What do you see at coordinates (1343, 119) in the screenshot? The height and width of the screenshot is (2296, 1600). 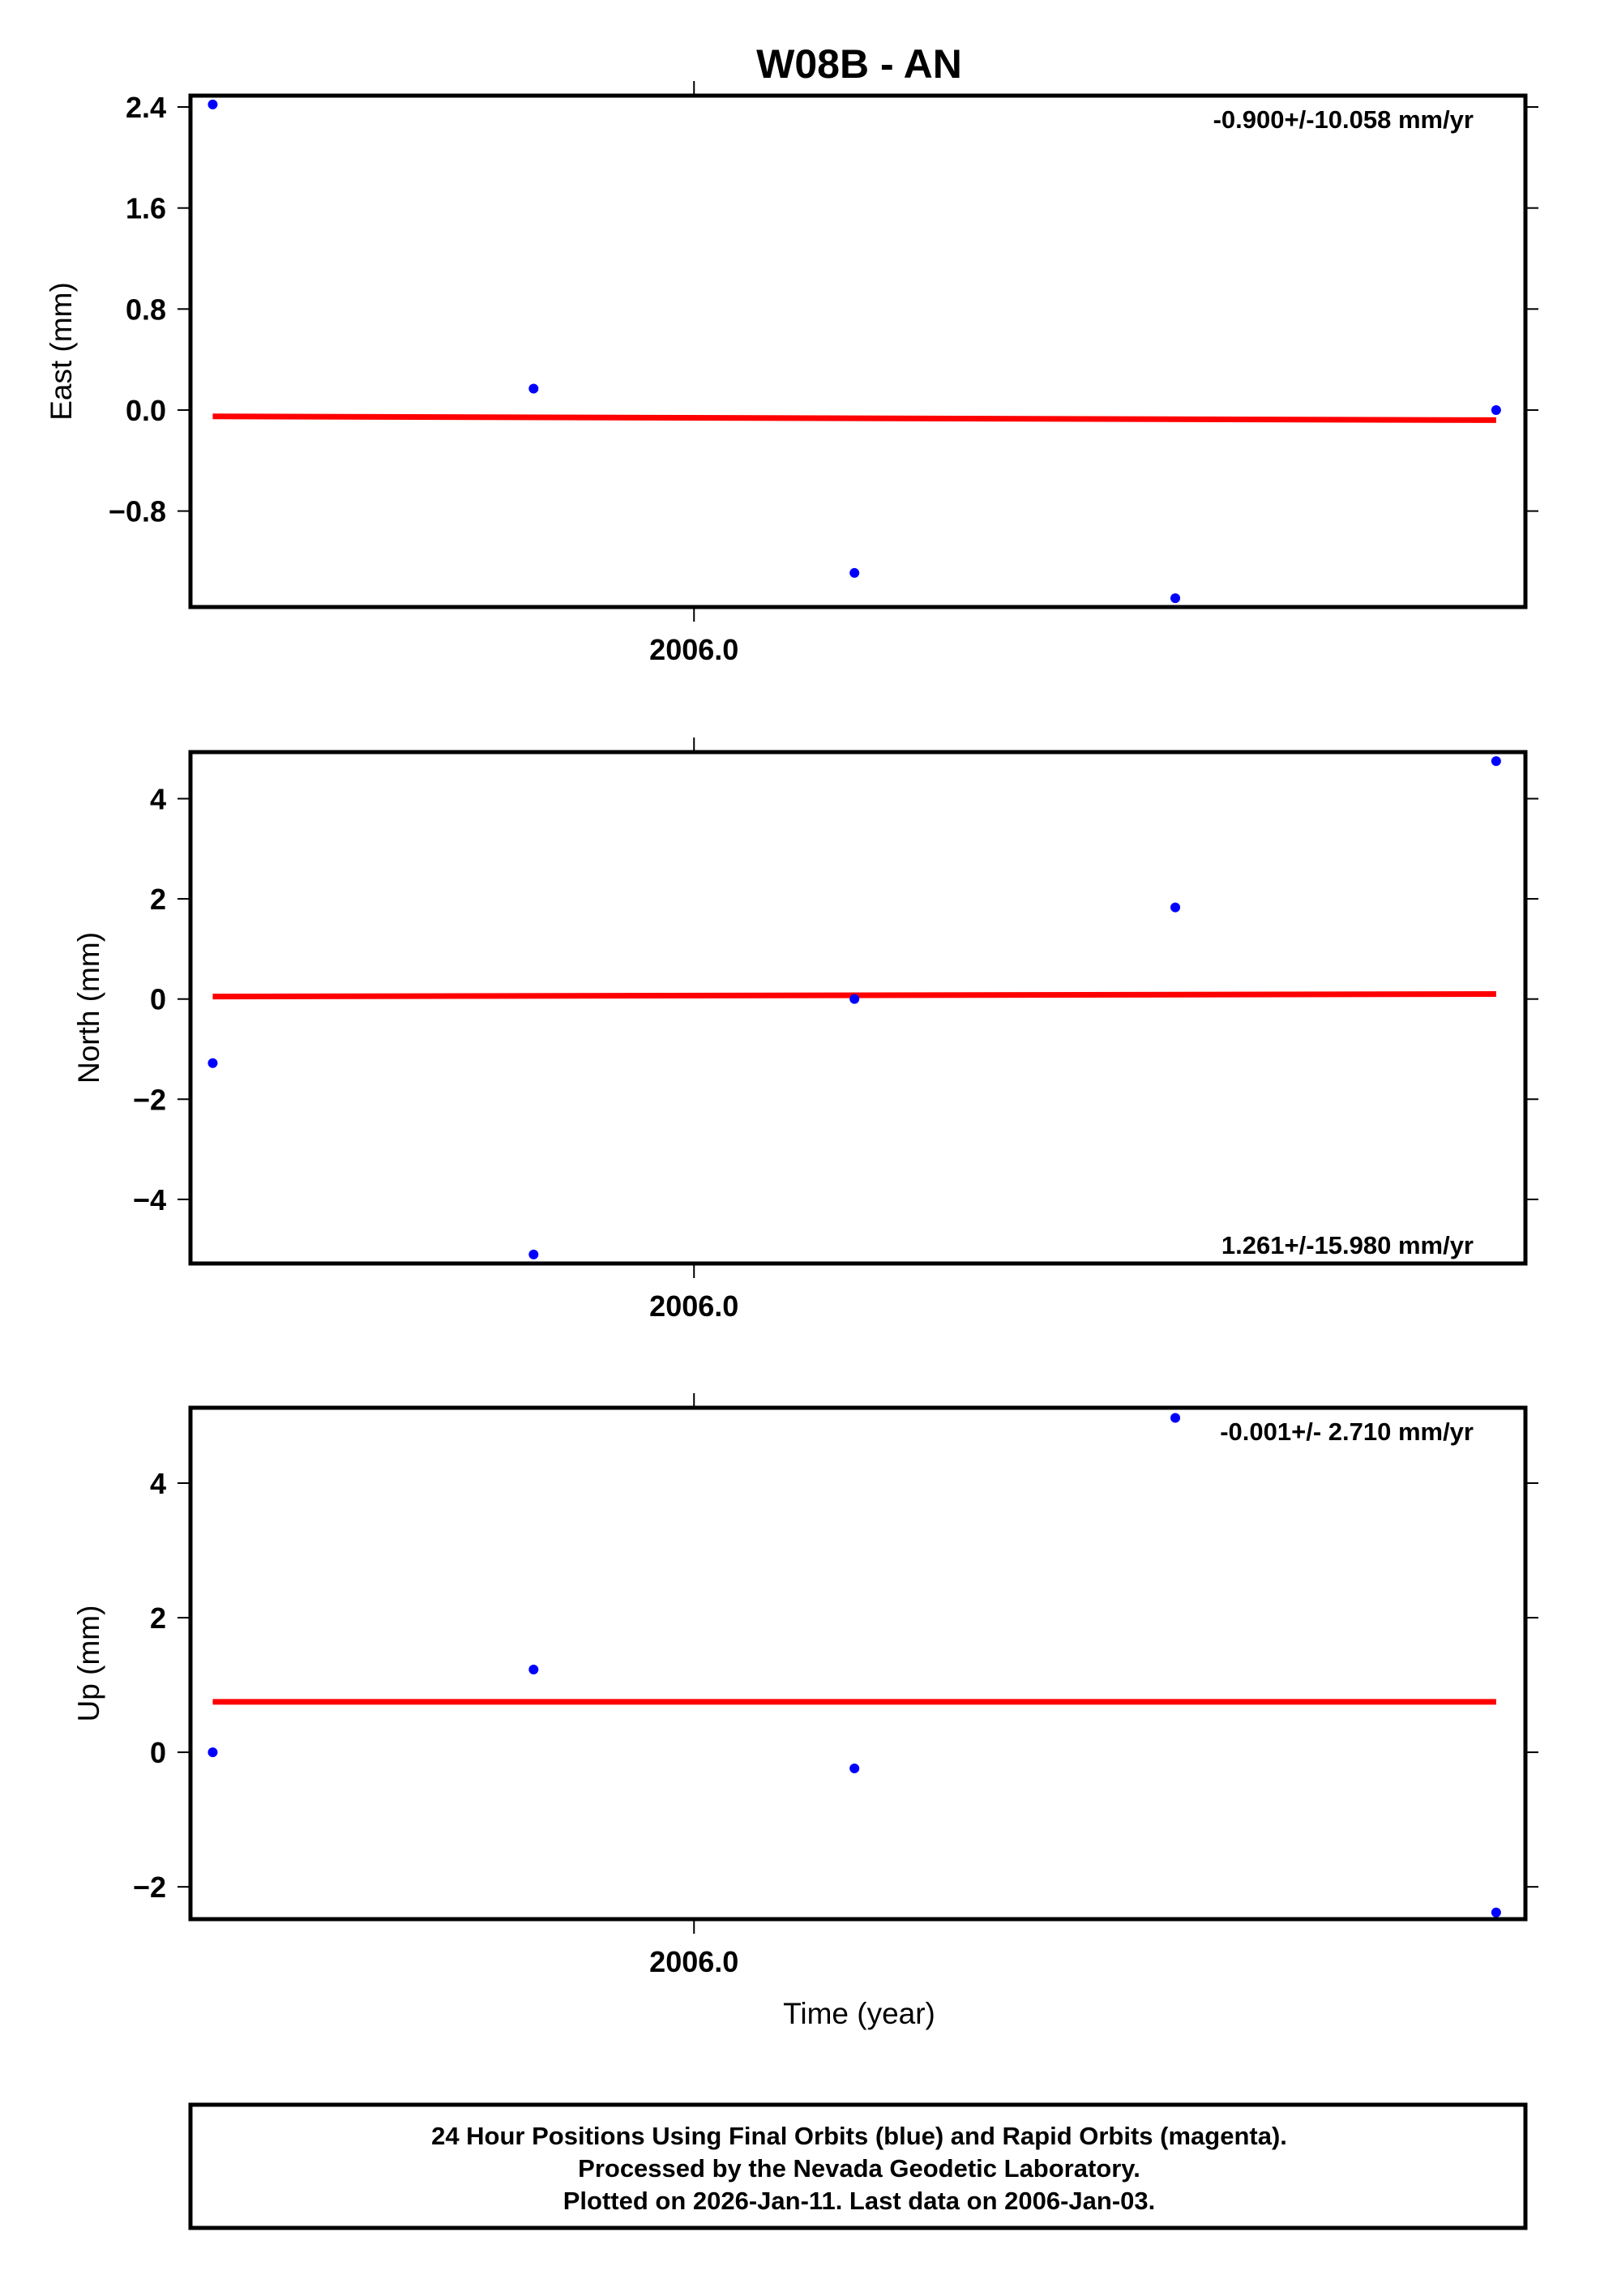 I see `rate-label: -0.900+/-10.058 mm/yr` at bounding box center [1343, 119].